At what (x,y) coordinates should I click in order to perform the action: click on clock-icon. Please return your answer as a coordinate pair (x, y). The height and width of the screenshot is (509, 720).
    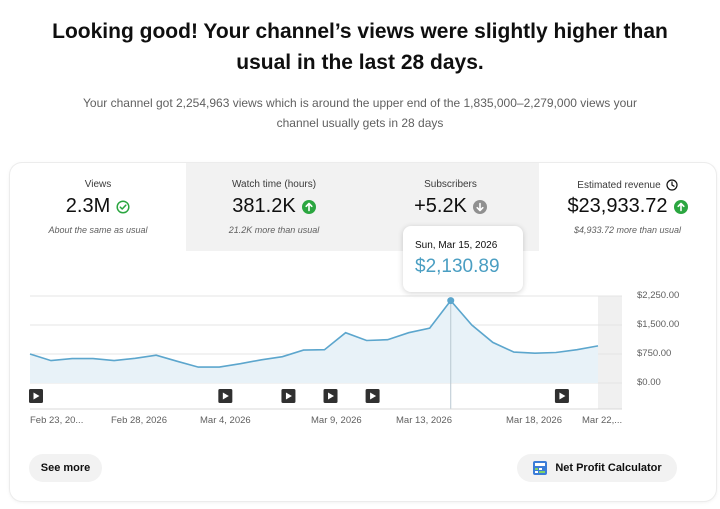
    Looking at the image, I should click on (672, 185).